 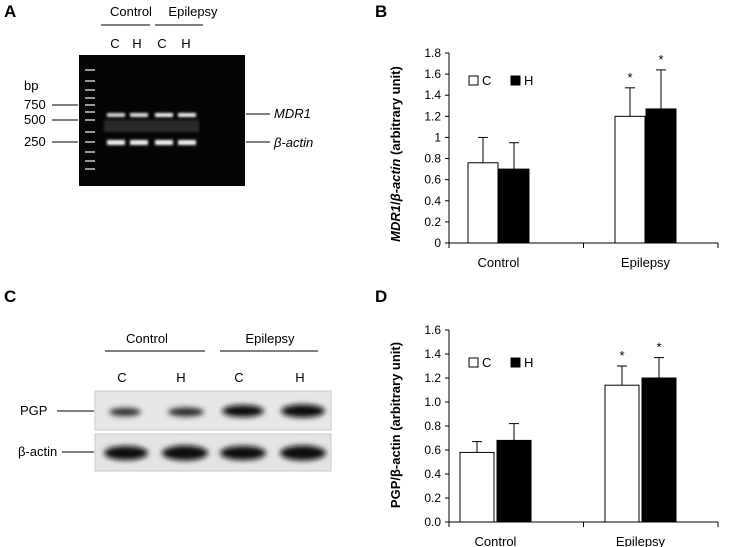 What do you see at coordinates (293, 142) in the screenshot?
I see `band-label-actin: β-actin` at bounding box center [293, 142].